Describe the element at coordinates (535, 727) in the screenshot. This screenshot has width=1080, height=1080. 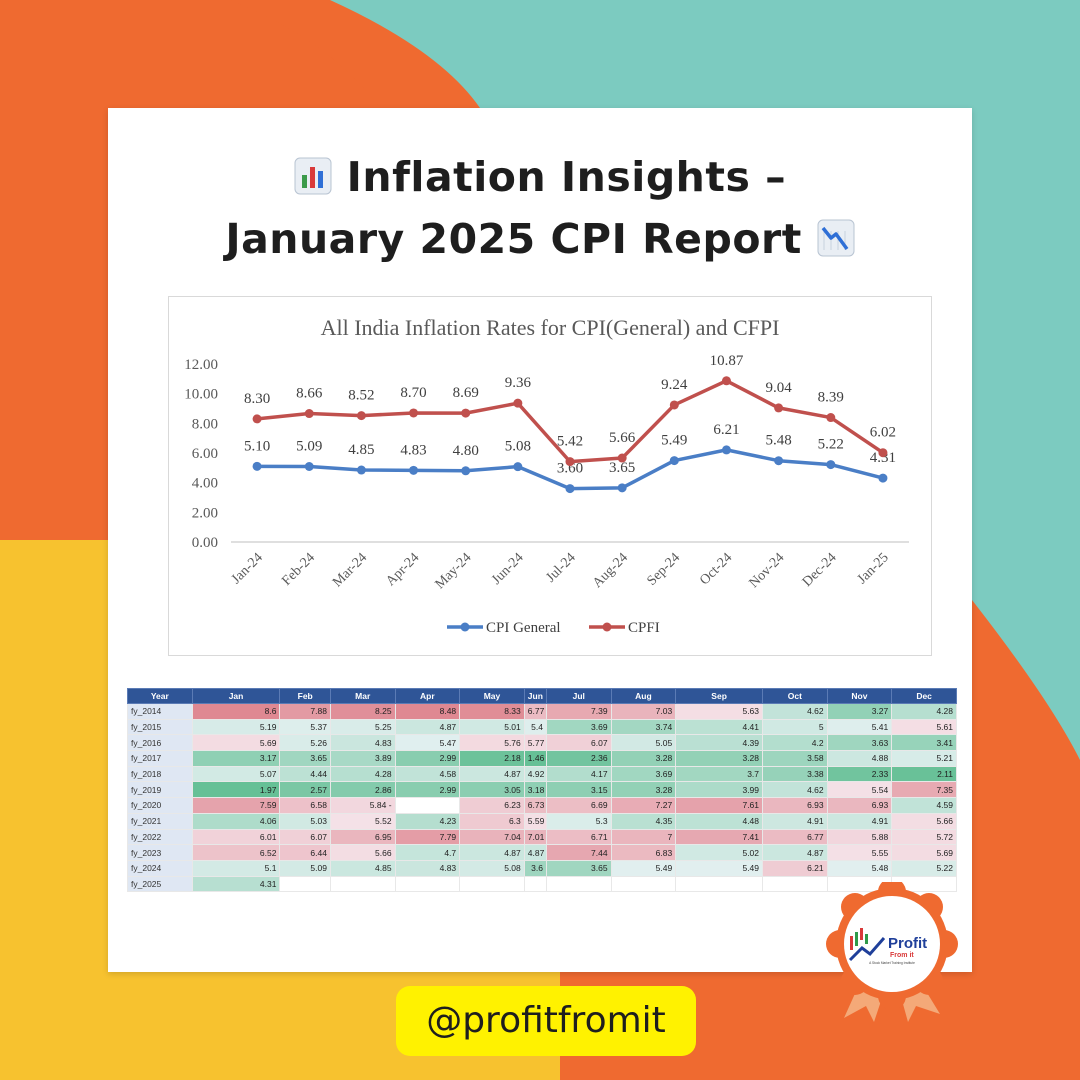
I see `table-cell: 5.4` at that location.